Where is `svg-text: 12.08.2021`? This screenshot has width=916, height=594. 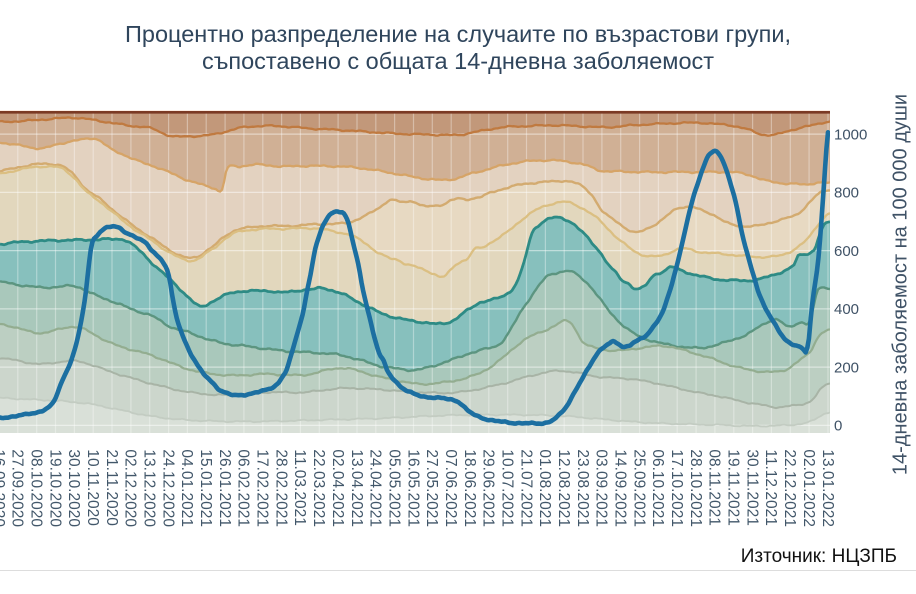
svg-text: 12.08.2021 is located at coordinates (563, 488).